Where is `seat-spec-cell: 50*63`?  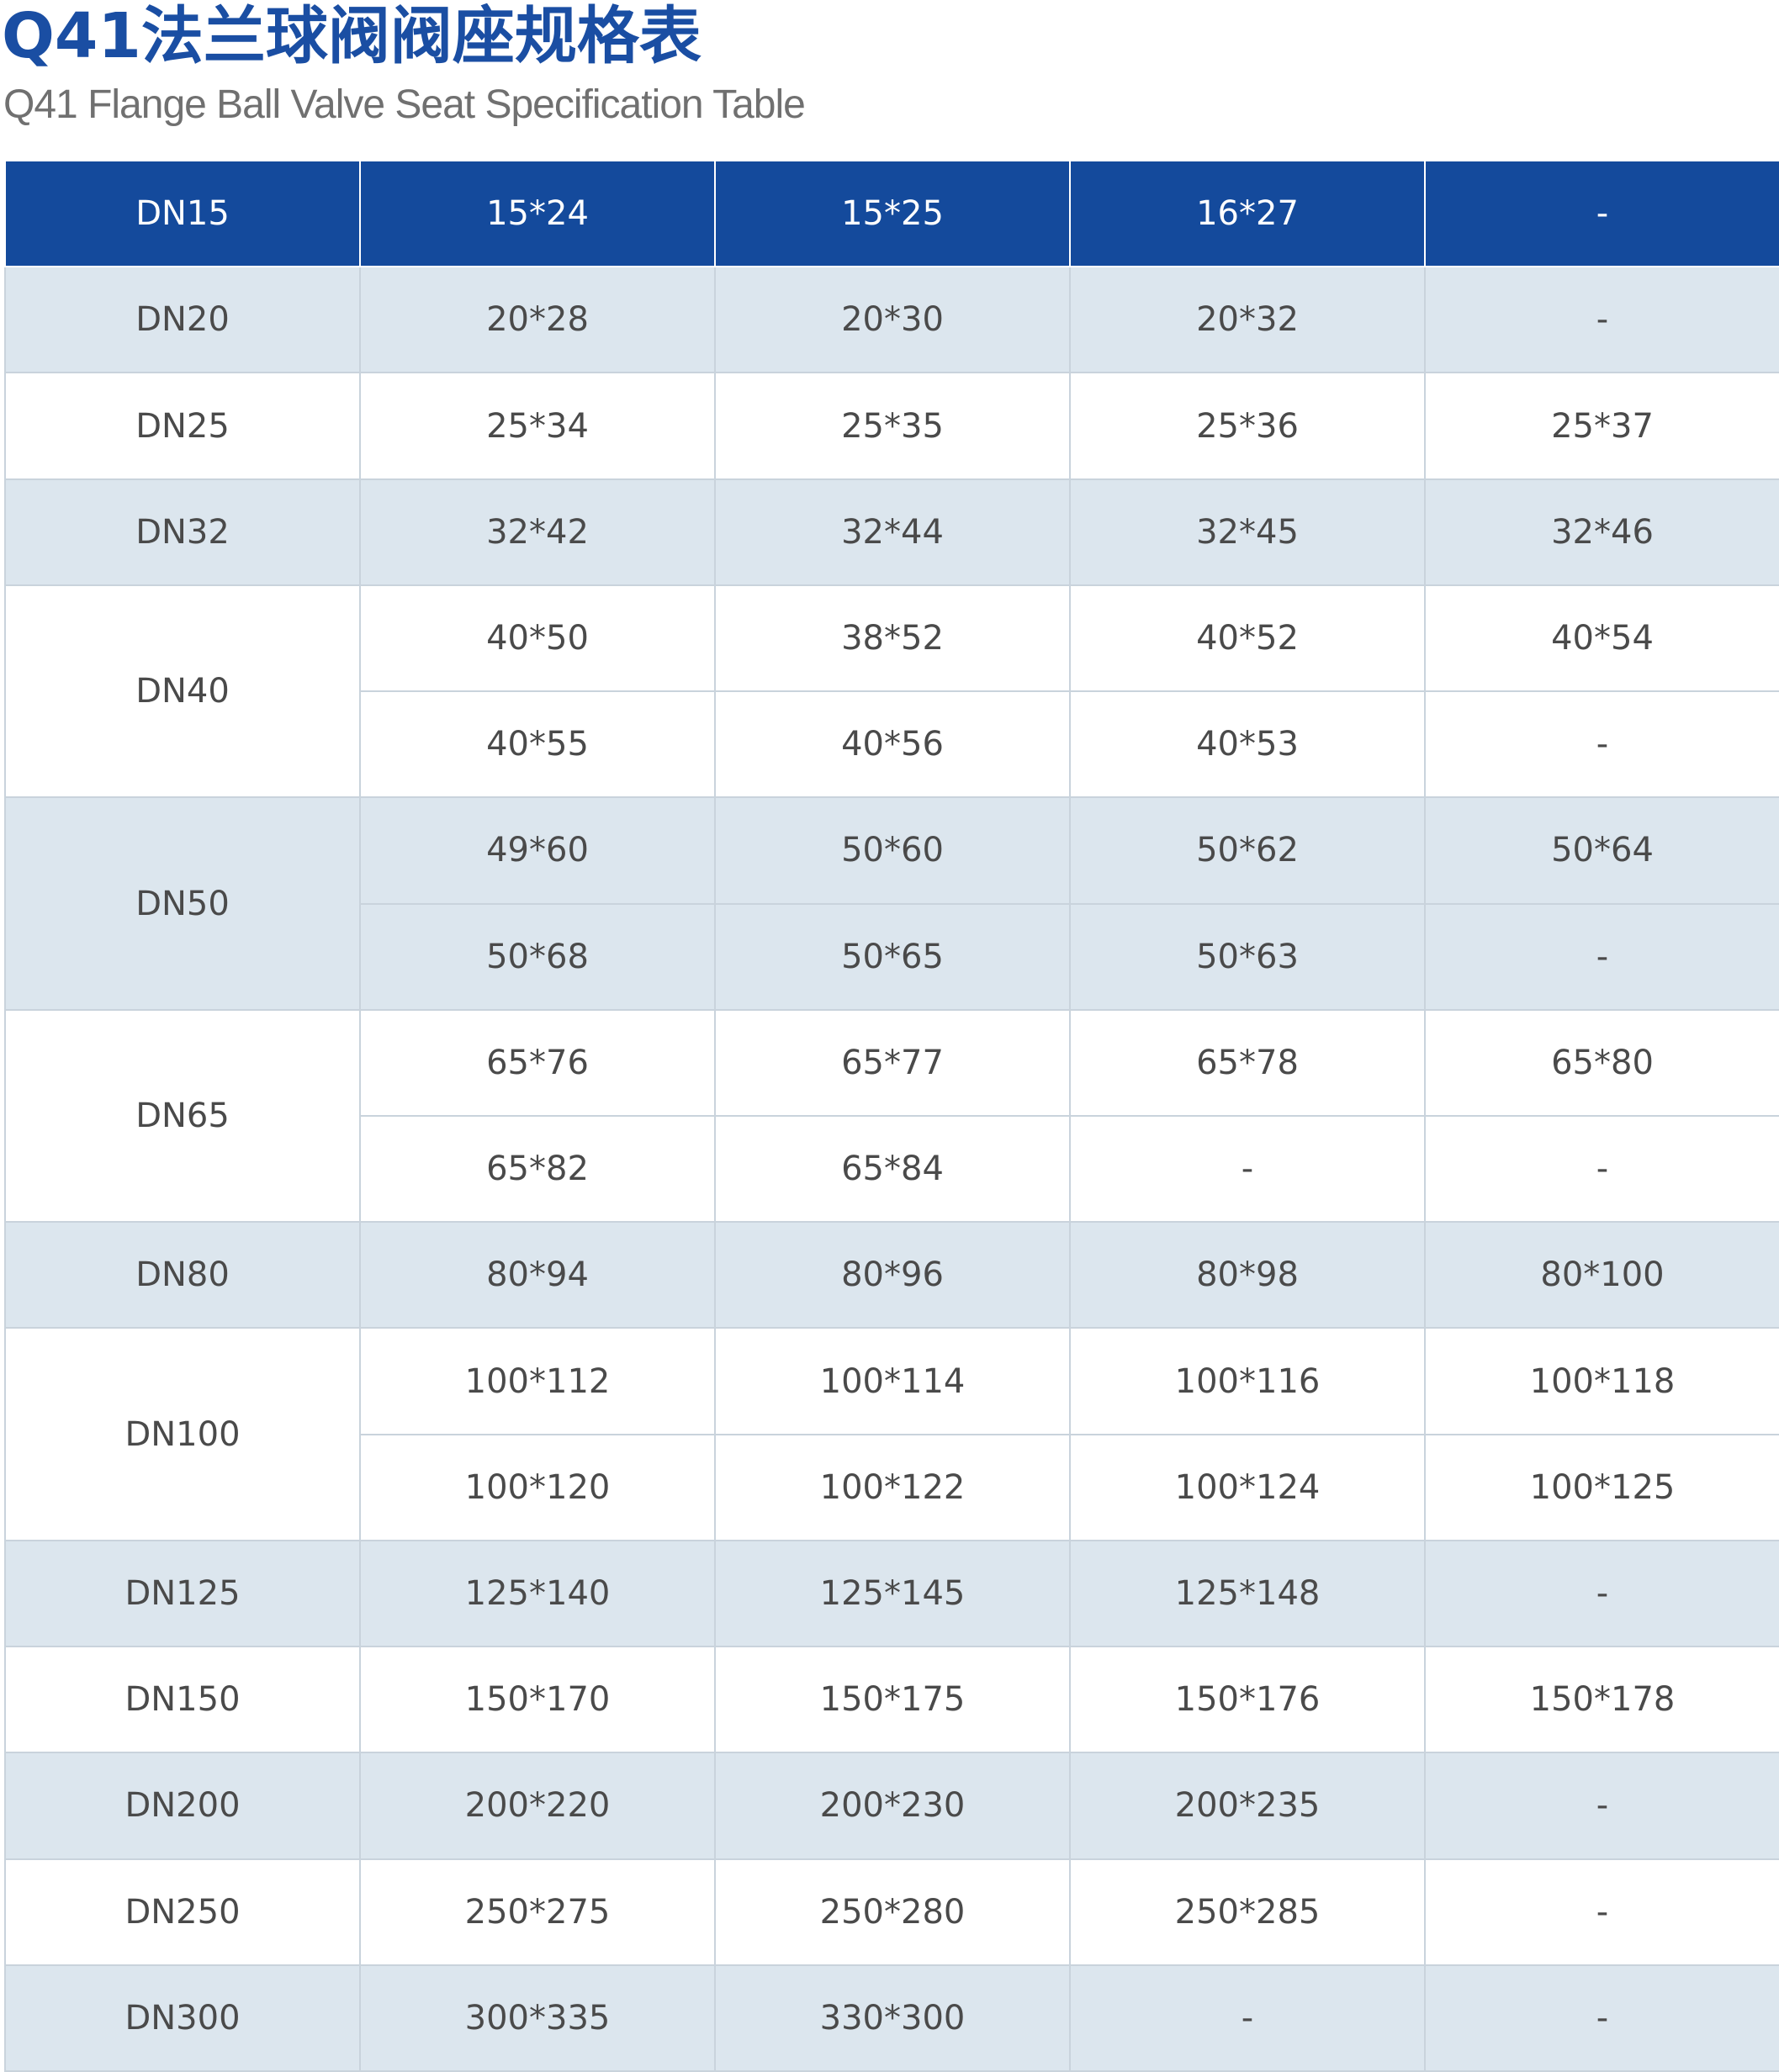 seat-spec-cell: 50*63 is located at coordinates (1247, 957).